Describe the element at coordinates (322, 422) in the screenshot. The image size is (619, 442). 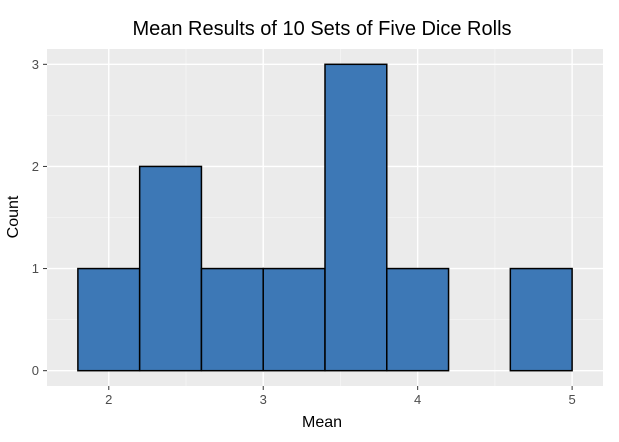
I see `x-axis-label: Mean` at that location.